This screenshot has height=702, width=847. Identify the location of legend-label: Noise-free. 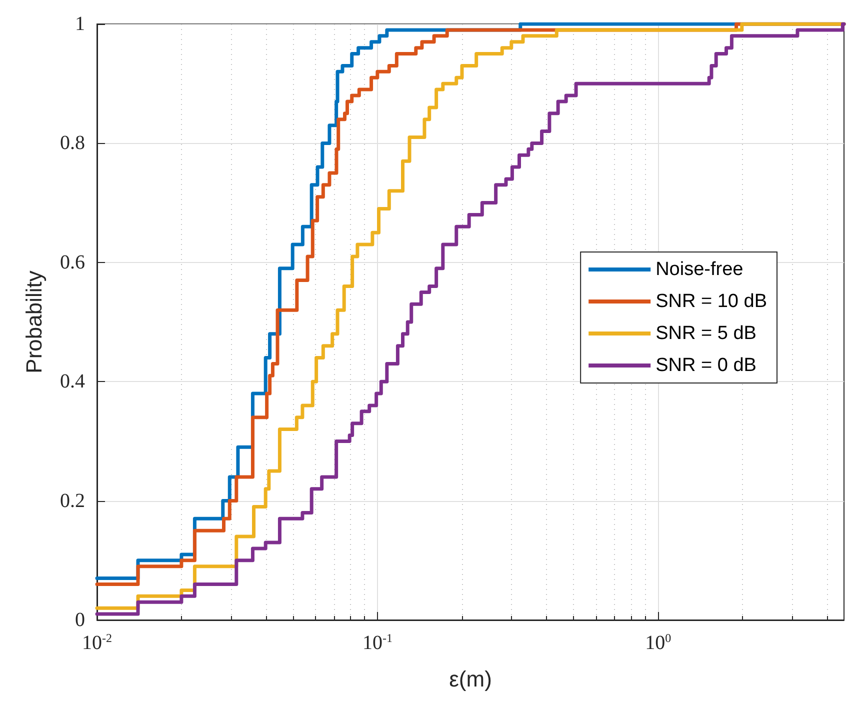
(700, 269).